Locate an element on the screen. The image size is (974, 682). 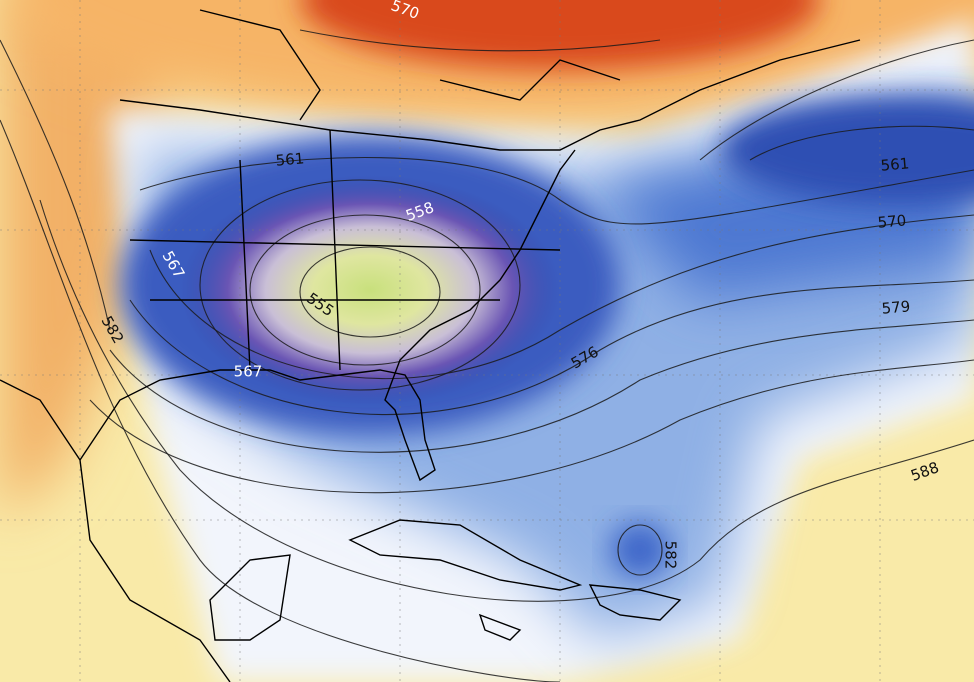
contour-label: 582 is located at coordinates (671, 555).